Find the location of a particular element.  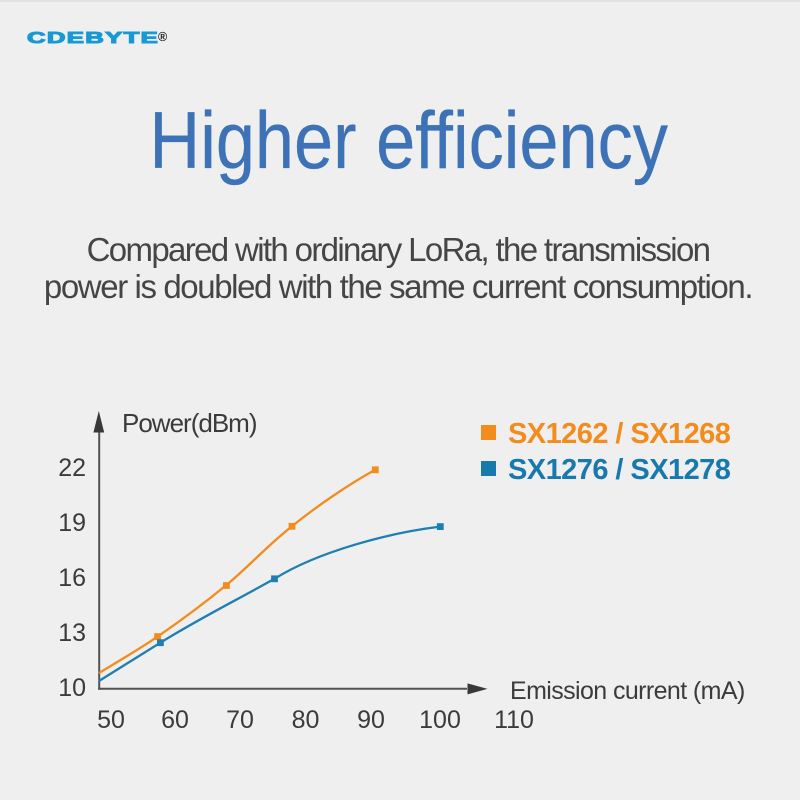

svg-text: Power(dBm) is located at coordinates (189, 423).